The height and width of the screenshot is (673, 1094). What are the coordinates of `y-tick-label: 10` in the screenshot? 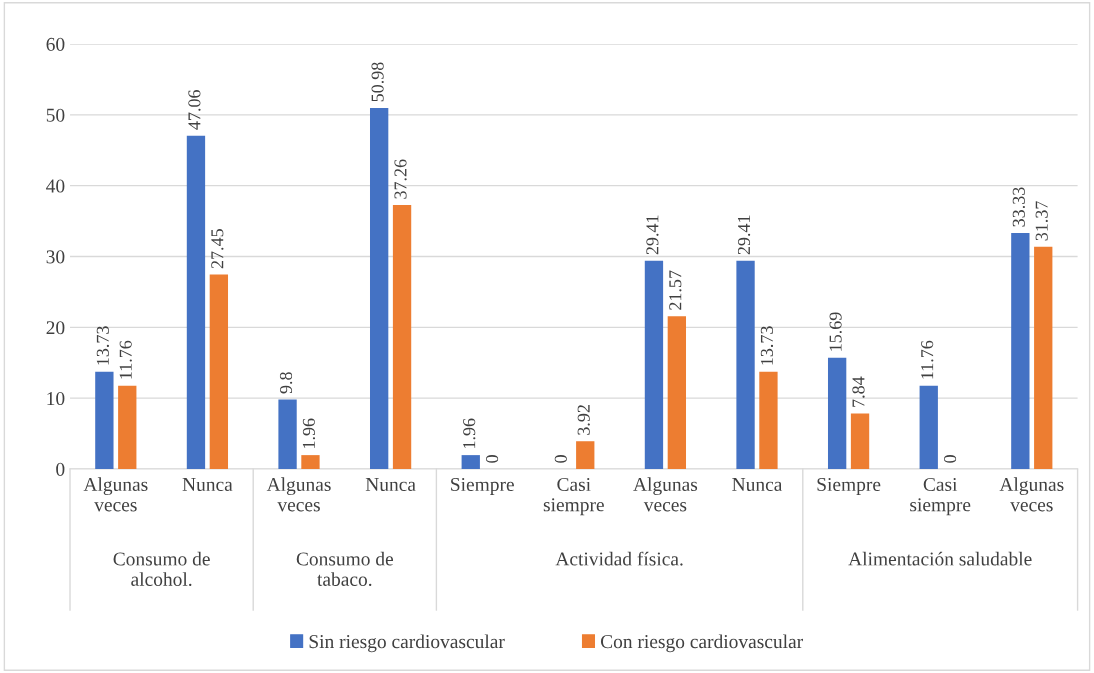 It's located at (56, 398).